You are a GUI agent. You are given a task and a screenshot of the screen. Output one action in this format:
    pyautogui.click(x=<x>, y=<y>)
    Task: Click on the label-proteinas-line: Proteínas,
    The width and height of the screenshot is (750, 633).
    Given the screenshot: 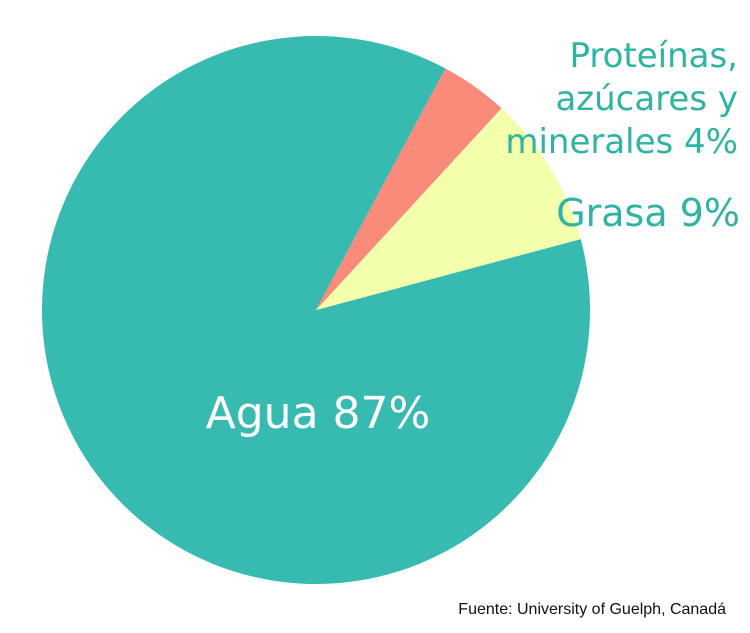 What is the action you would take?
    pyautogui.click(x=653, y=56)
    